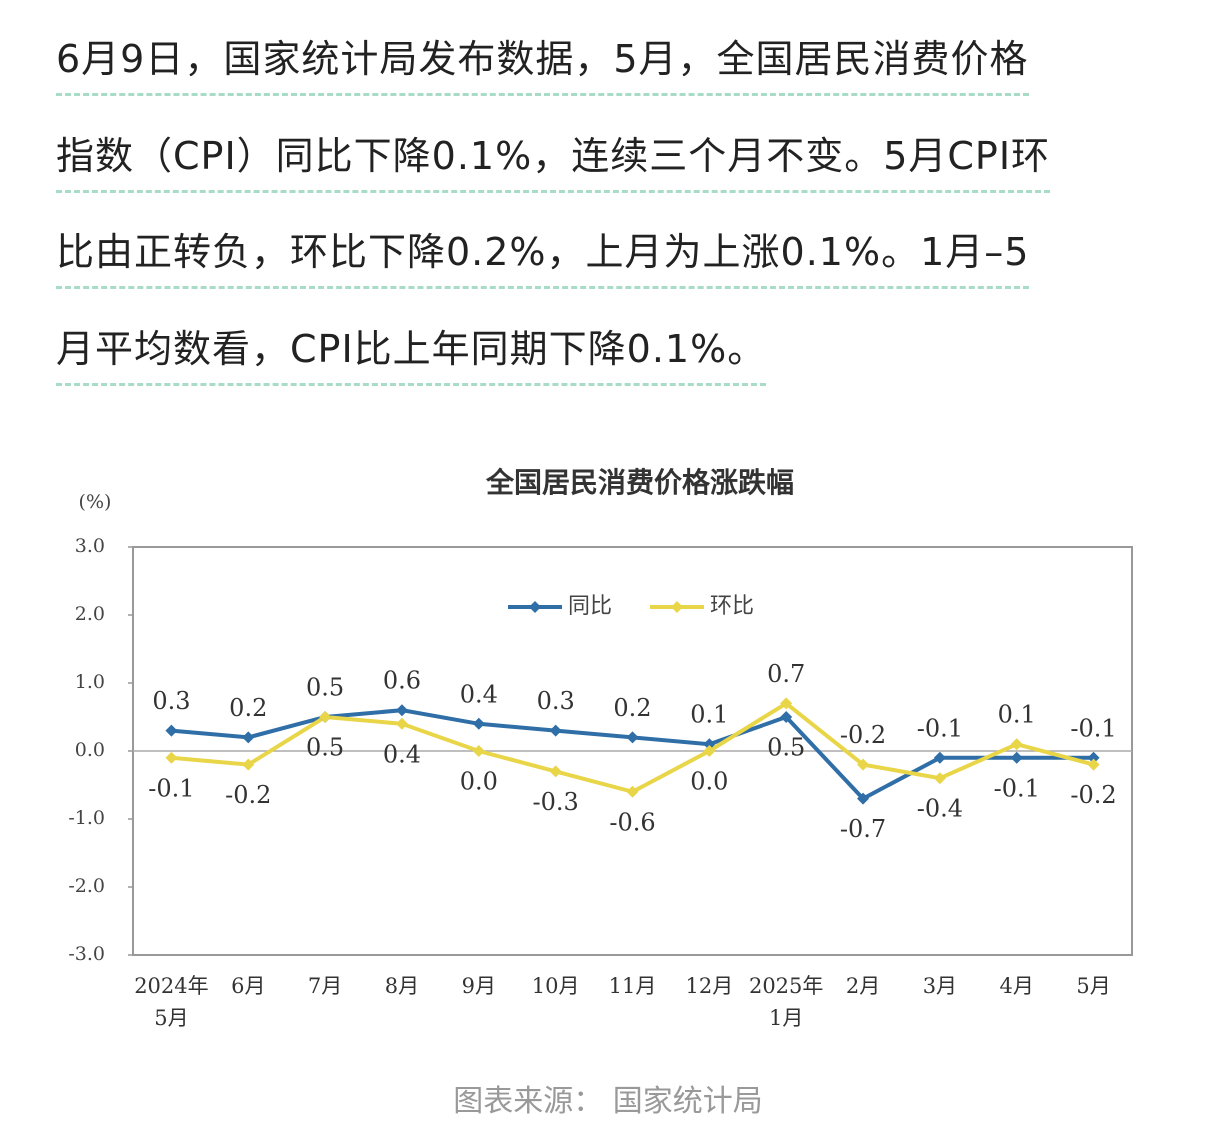 Image resolution: width=1216 pixels, height=1125 pixels. Describe the element at coordinates (86, 818) in the screenshot. I see `y-tick-label: -1.0` at that location.